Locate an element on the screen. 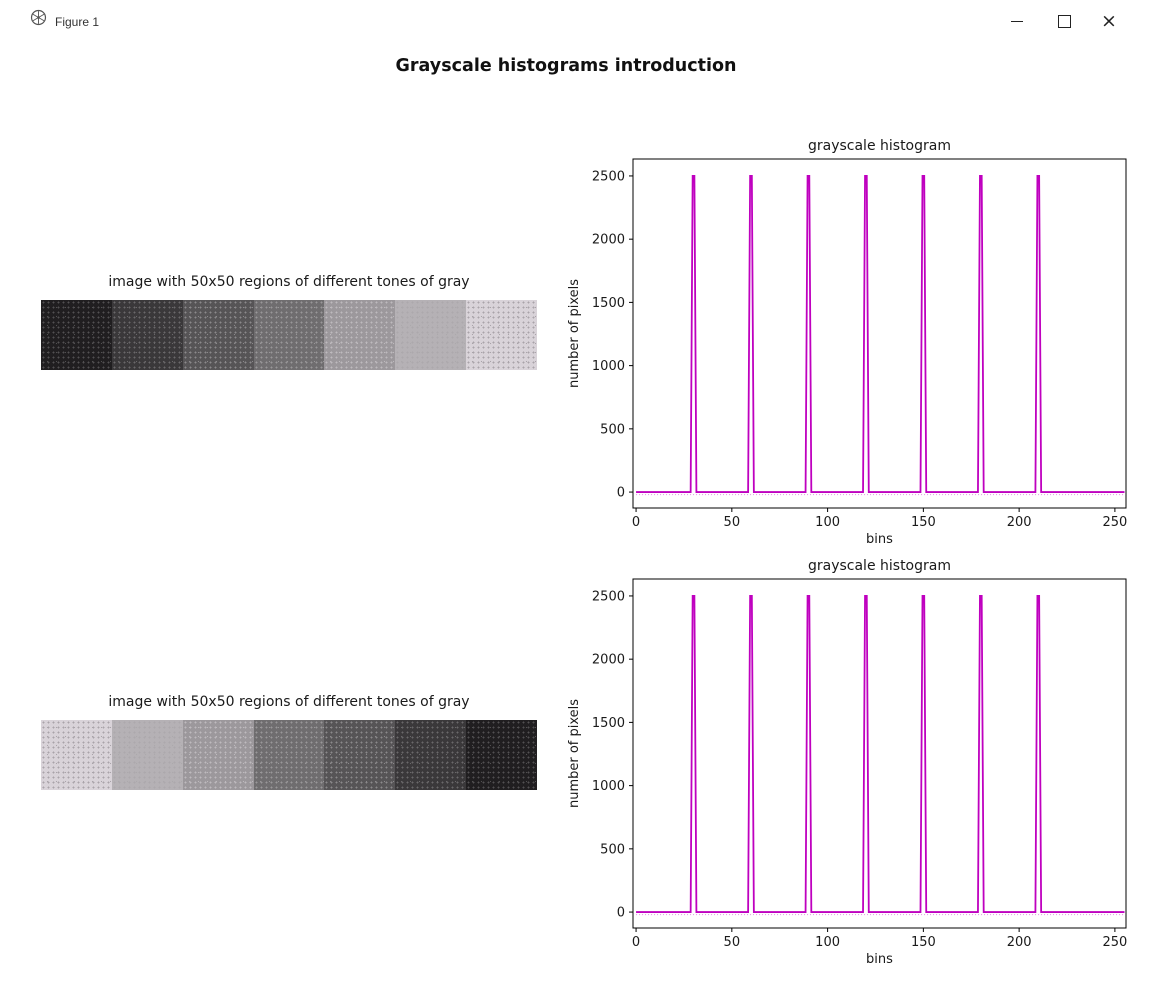 The image size is (1152, 995). window-title: Figure 1 is located at coordinates (77, 22).